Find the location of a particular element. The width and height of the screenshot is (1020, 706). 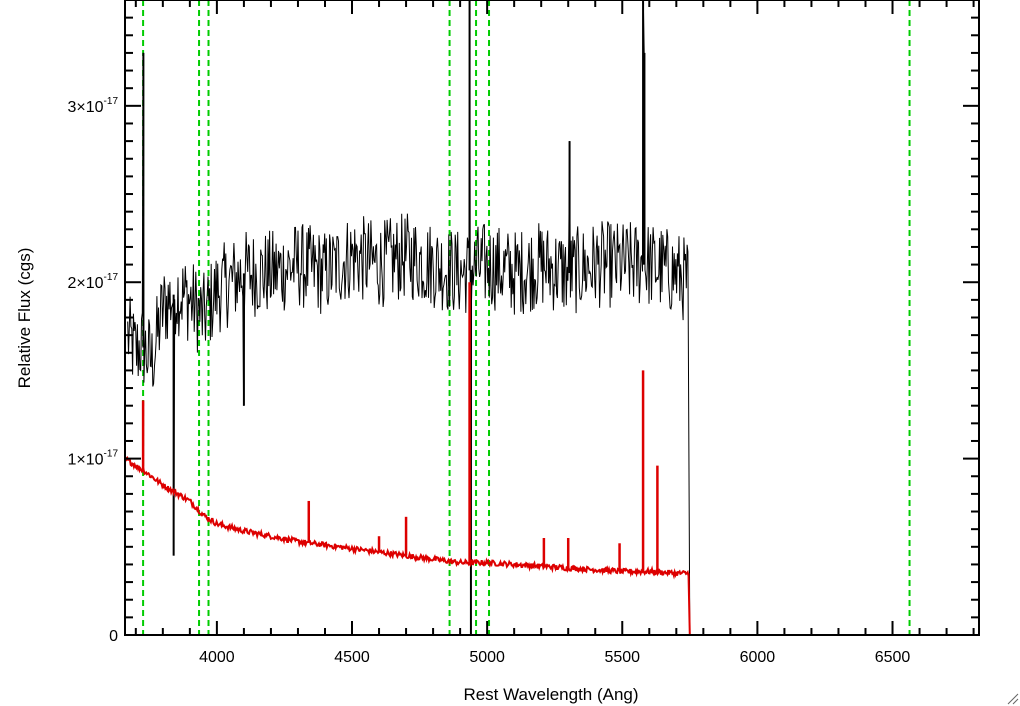

x-axis-title: Rest Wavelength (Ang) is located at coordinates (550, 694).